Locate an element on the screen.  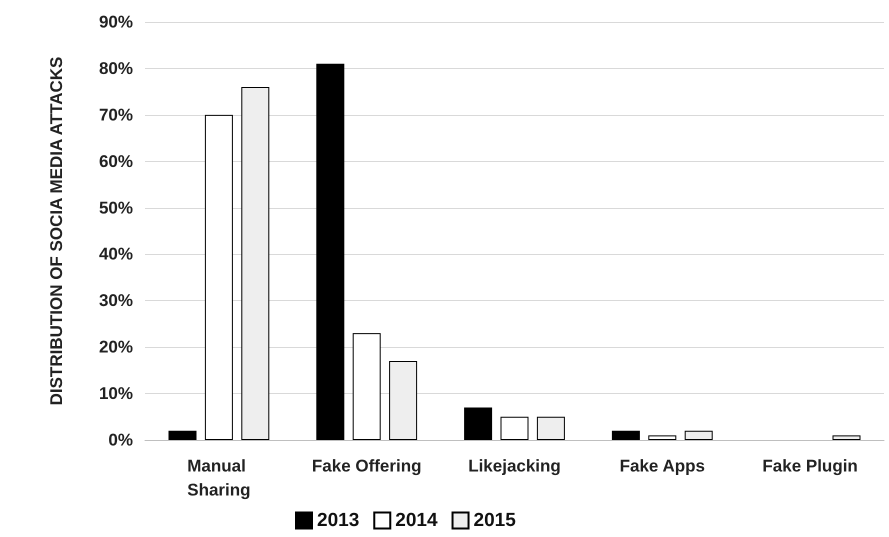
y-tick-label: 10% is located at coordinates (115, 394).